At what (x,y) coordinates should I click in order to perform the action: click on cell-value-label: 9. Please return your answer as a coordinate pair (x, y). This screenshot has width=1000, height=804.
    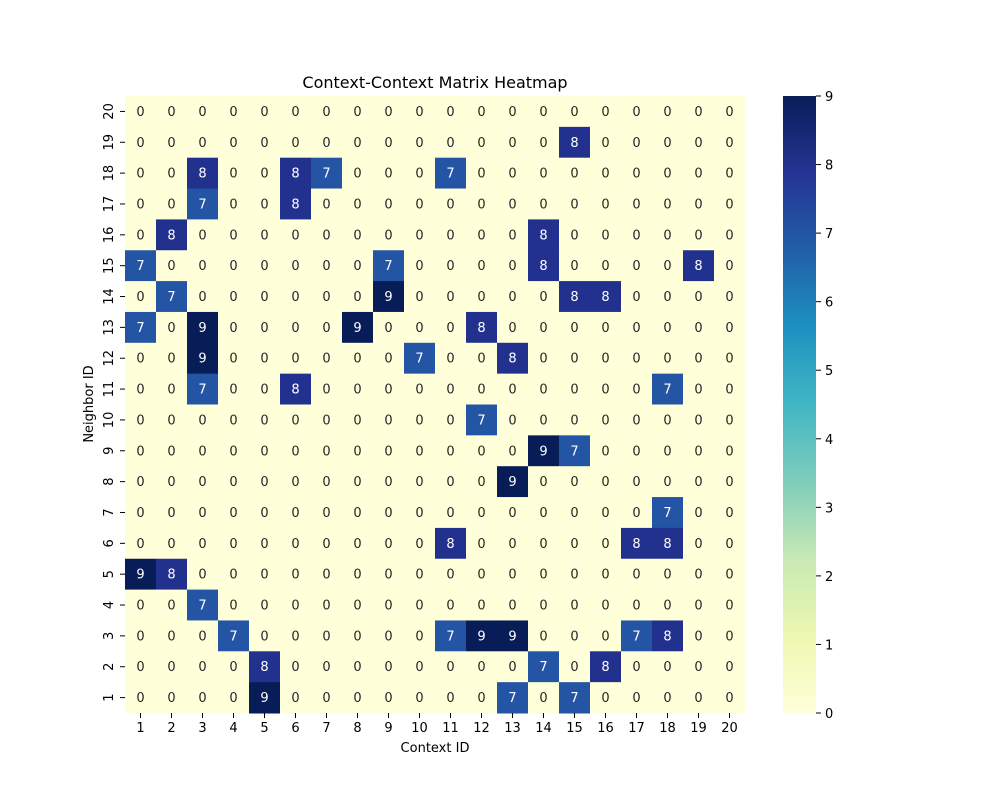
    Looking at the image, I should click on (202, 328).